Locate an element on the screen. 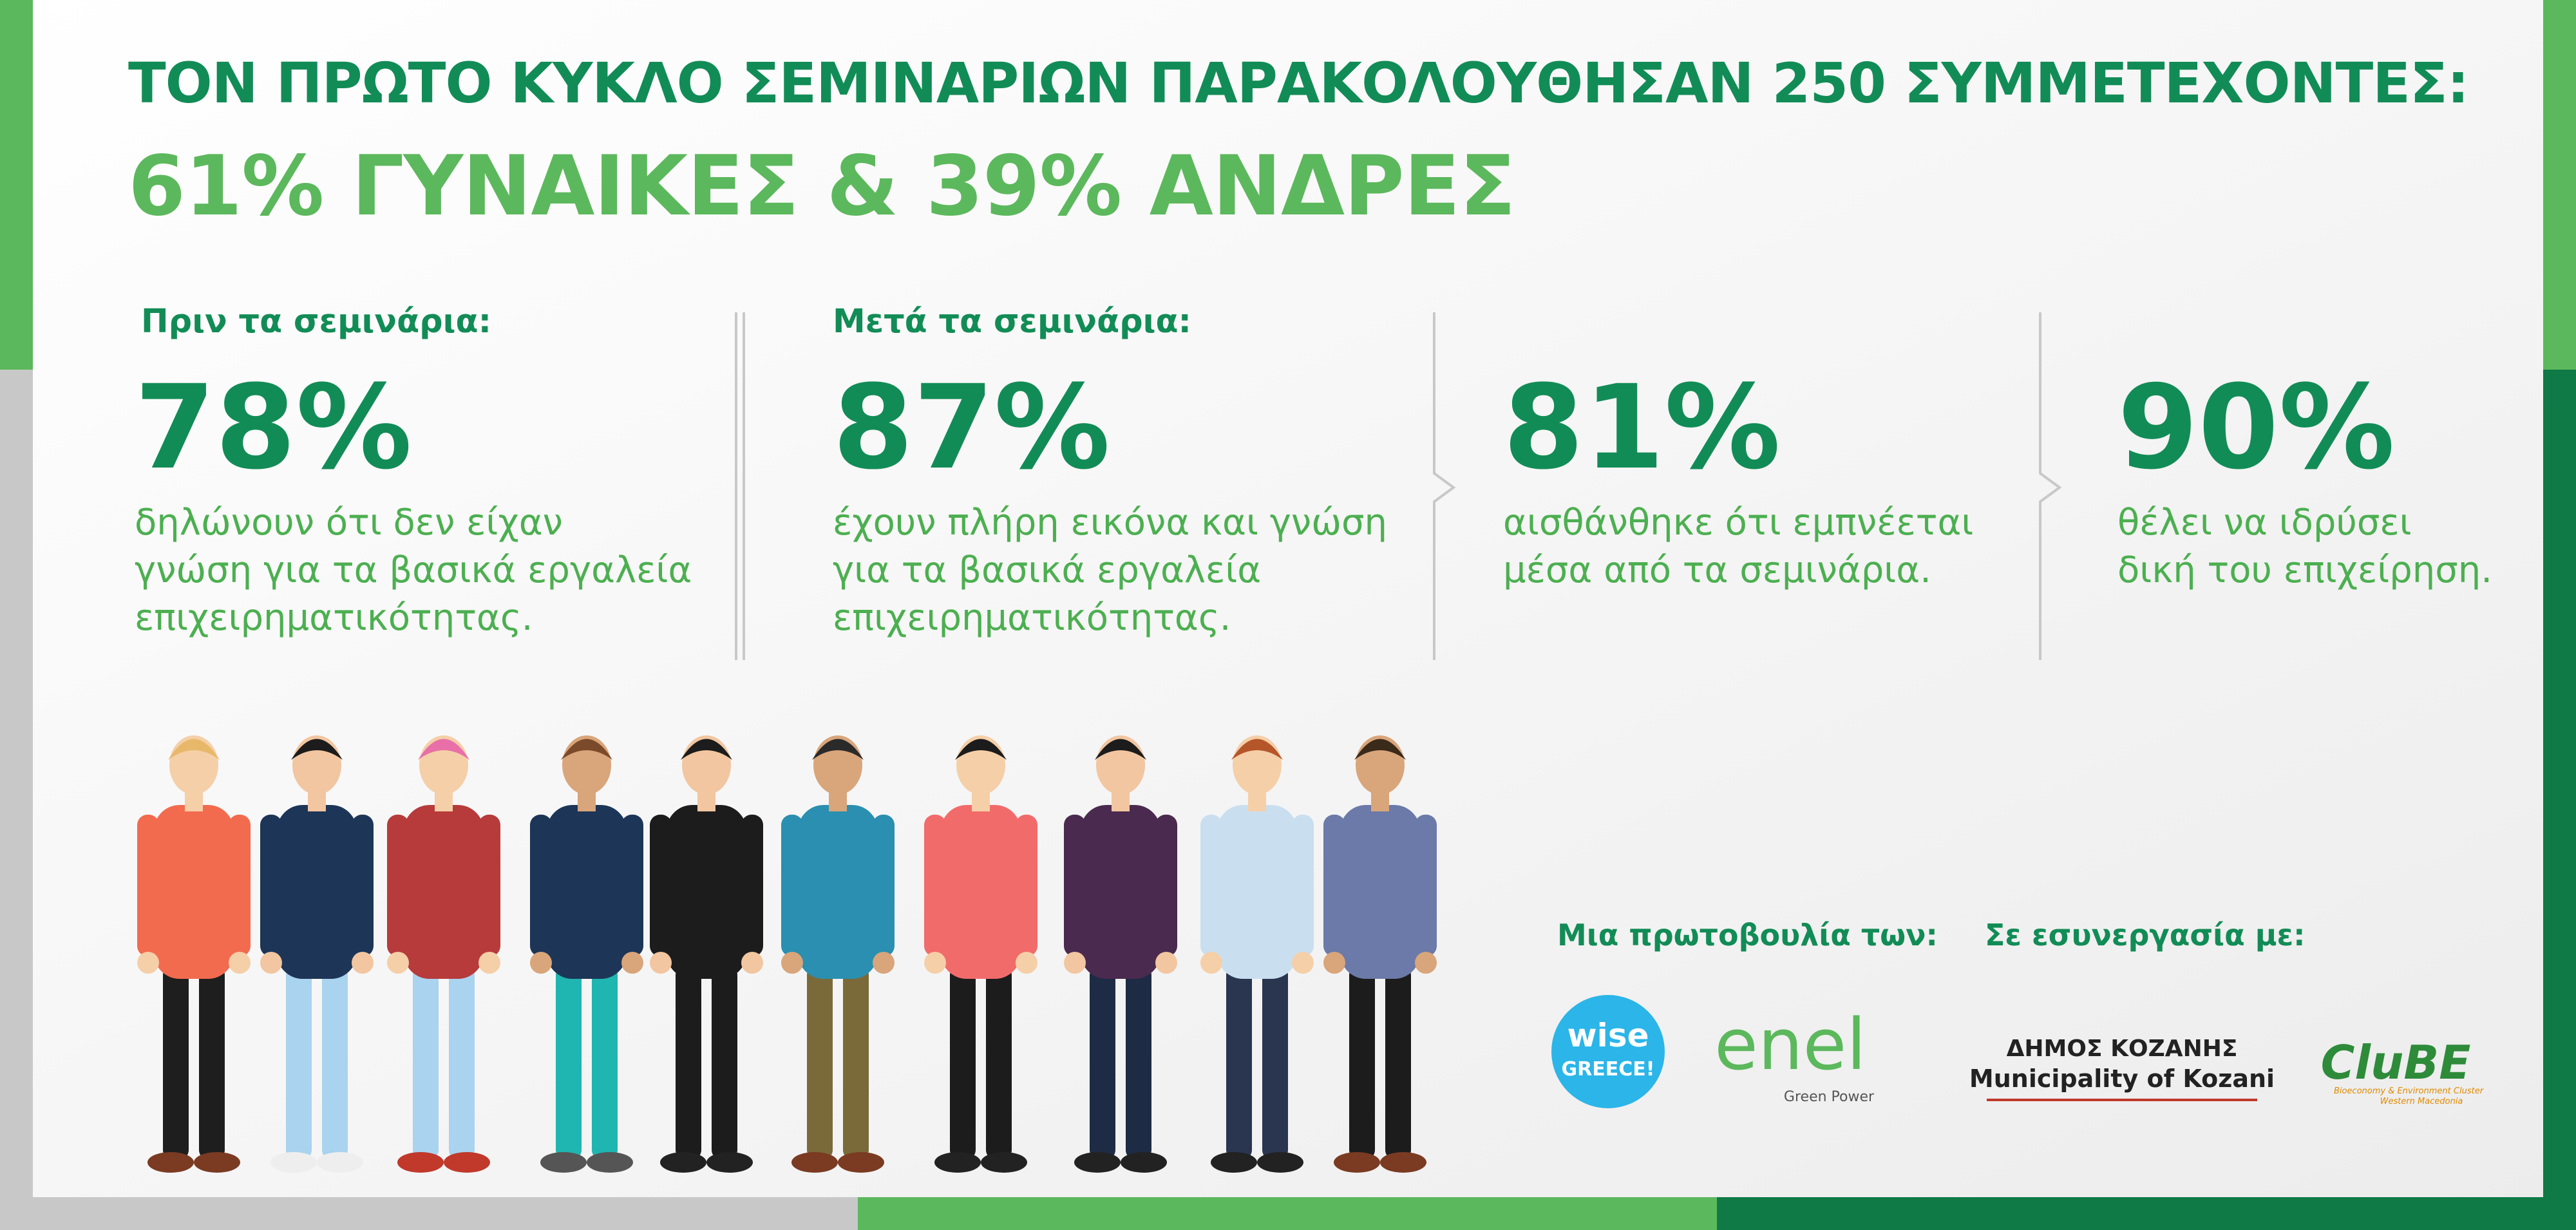  description-line: για τα βασικά εργαλεία is located at coordinates (1047, 570).